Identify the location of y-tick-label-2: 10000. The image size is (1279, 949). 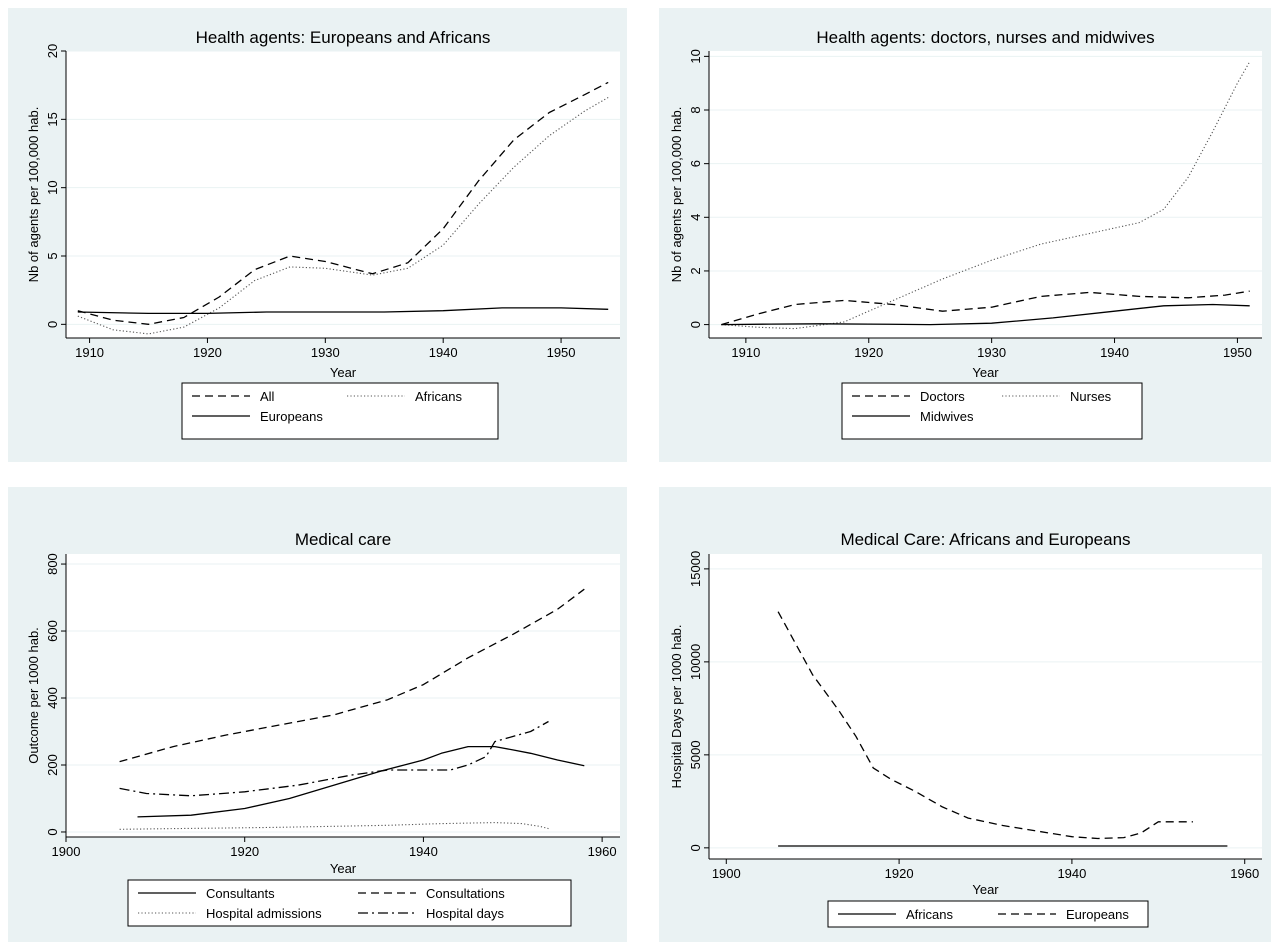
(695, 662).